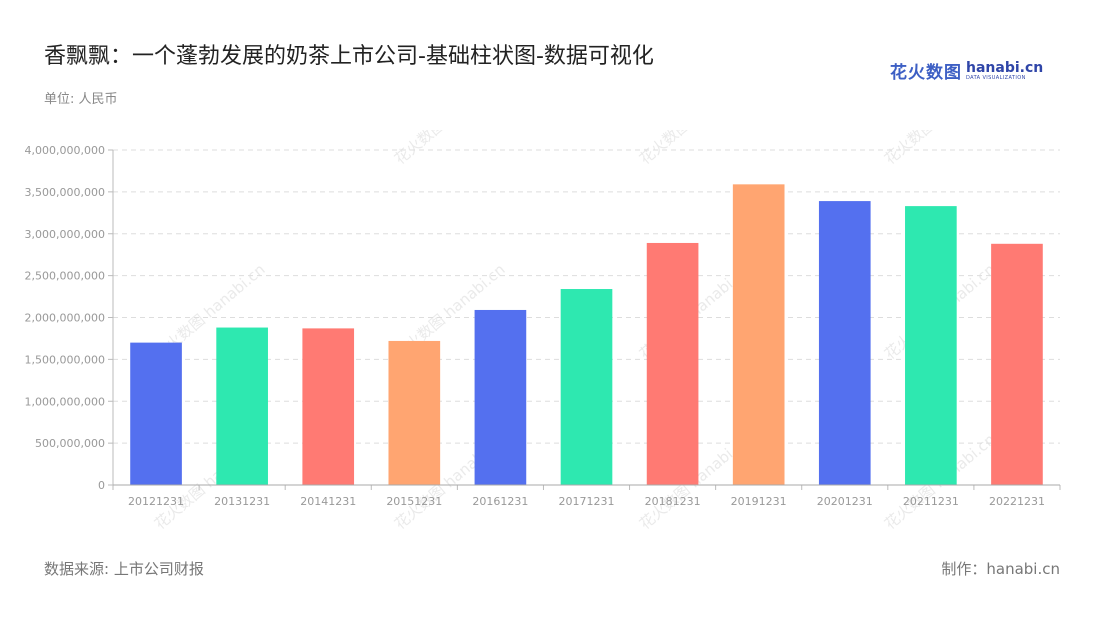 The image size is (1100, 620). I want to click on y-tick-label: 2,500,000,000, so click(65, 276).